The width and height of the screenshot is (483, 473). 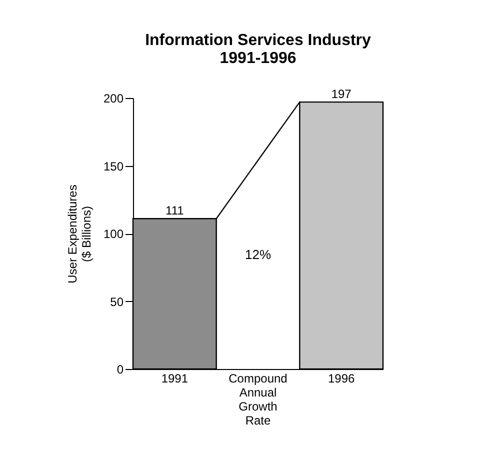 What do you see at coordinates (174, 379) in the screenshot?
I see `x-tick-label: 1991` at bounding box center [174, 379].